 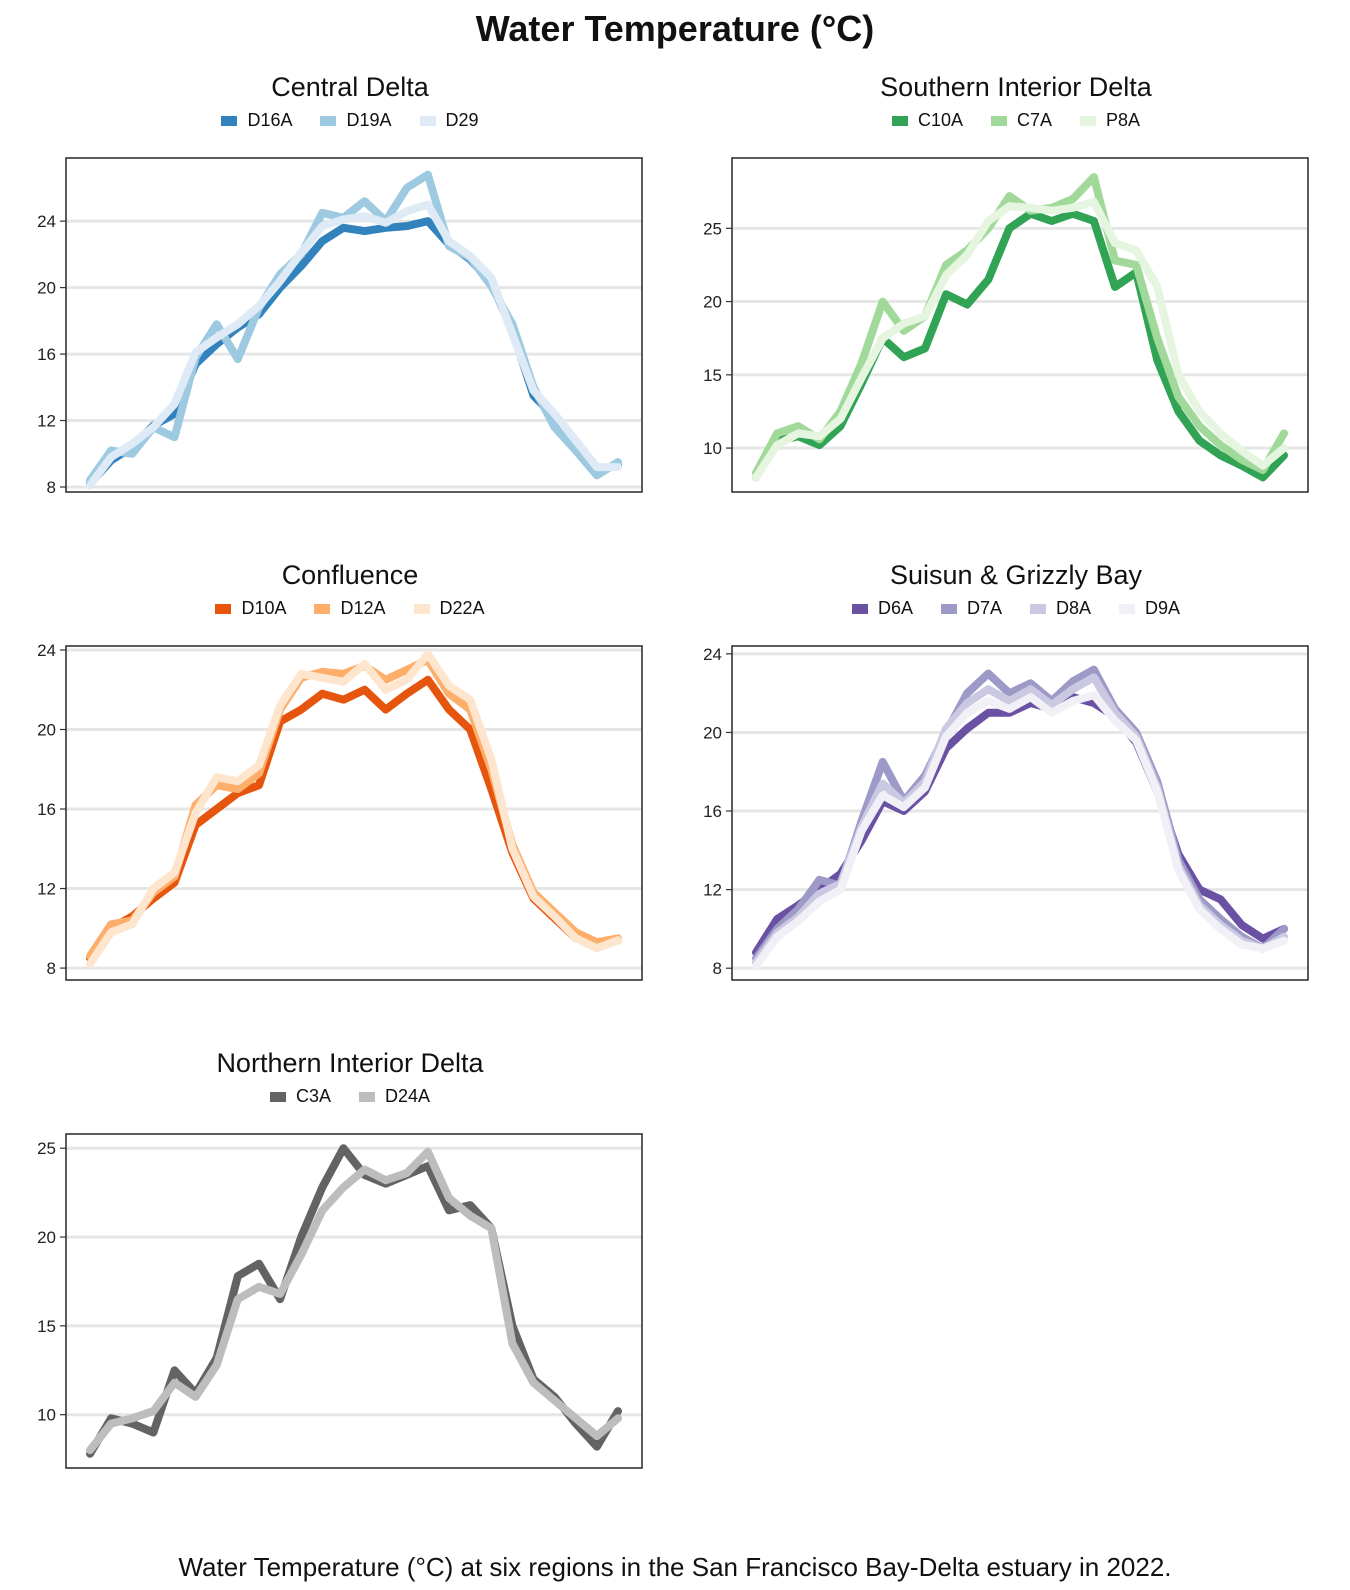 I want to click on legend: C3A D24A, so click(x=350, y=1096).